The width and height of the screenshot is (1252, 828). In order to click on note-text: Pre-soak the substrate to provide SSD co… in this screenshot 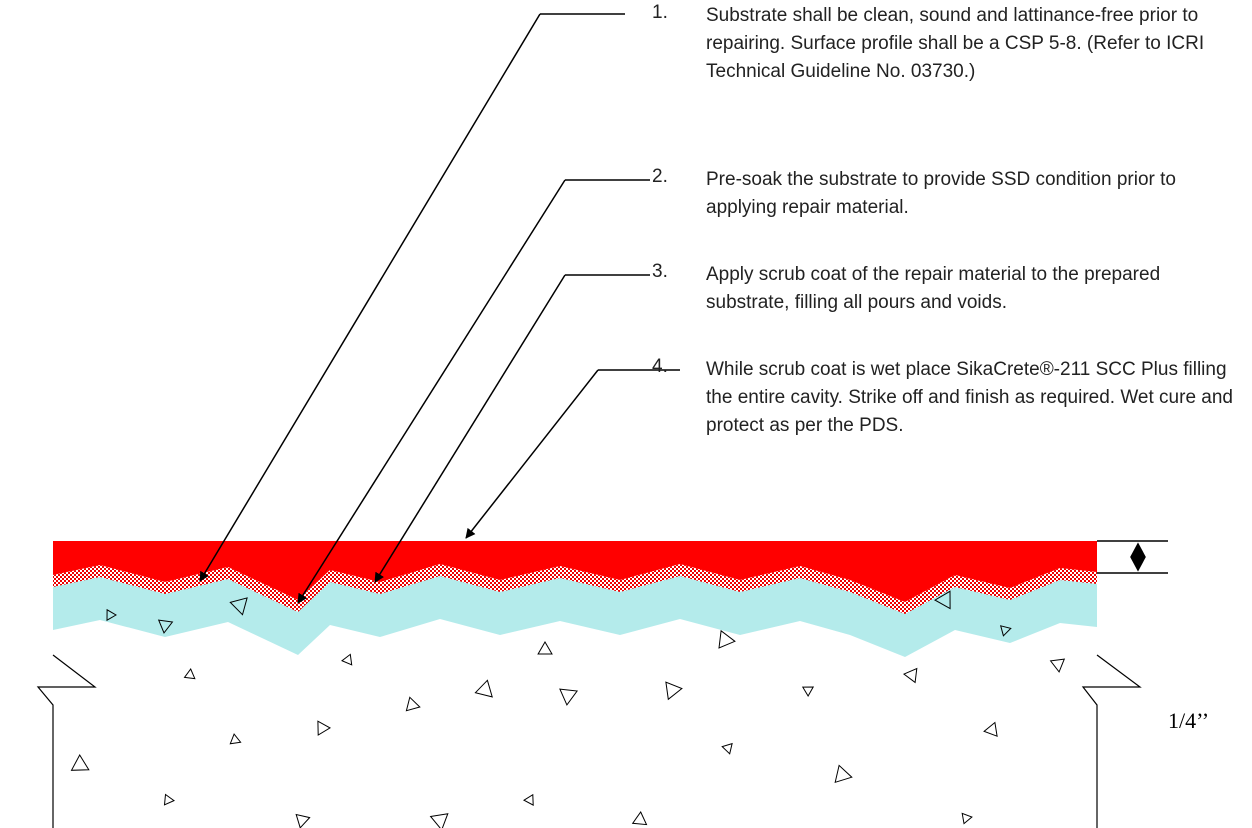, I will do `click(941, 193)`.